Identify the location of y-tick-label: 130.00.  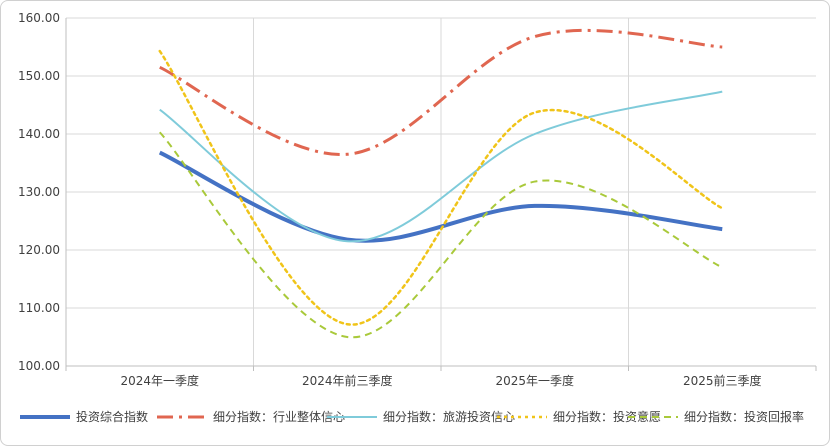
(39, 192).